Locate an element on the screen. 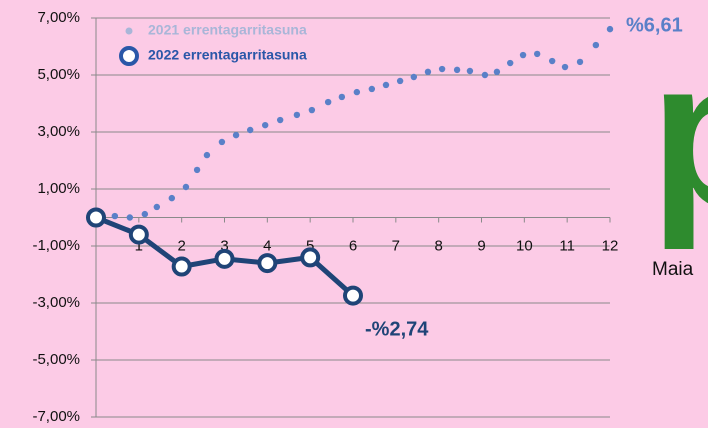 This screenshot has width=708, height=428. y-tick-label: 3,00% is located at coordinates (58, 131).